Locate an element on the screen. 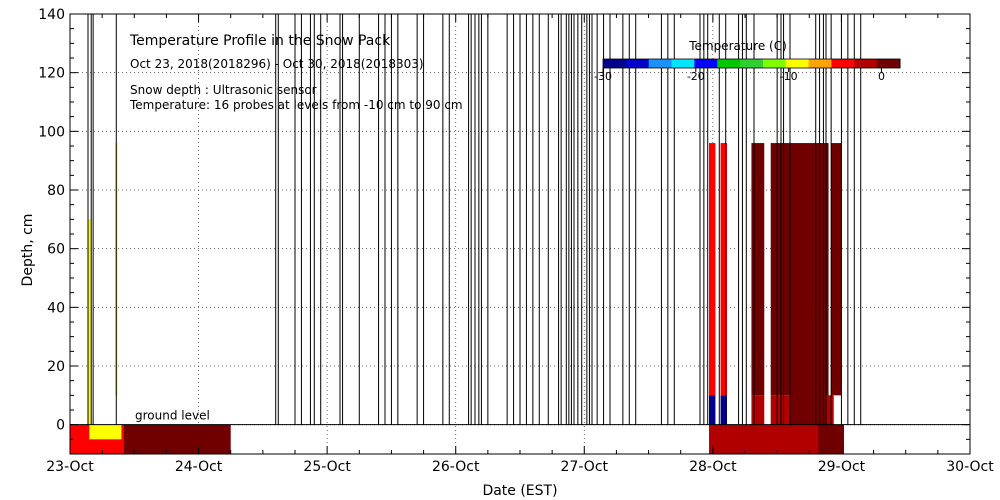  y-tick-label: 60 is located at coordinates (56, 250).